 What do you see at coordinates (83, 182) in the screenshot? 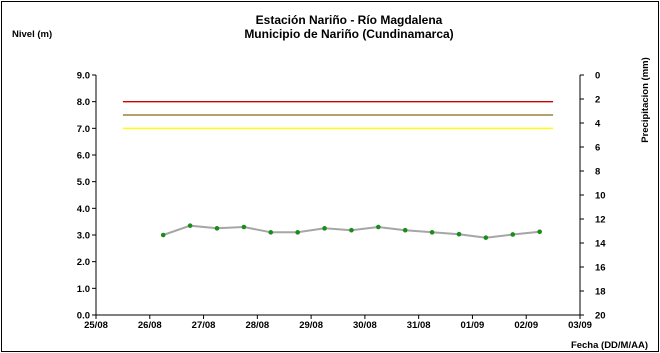
I see `y-tick-label: 5.0` at bounding box center [83, 182].